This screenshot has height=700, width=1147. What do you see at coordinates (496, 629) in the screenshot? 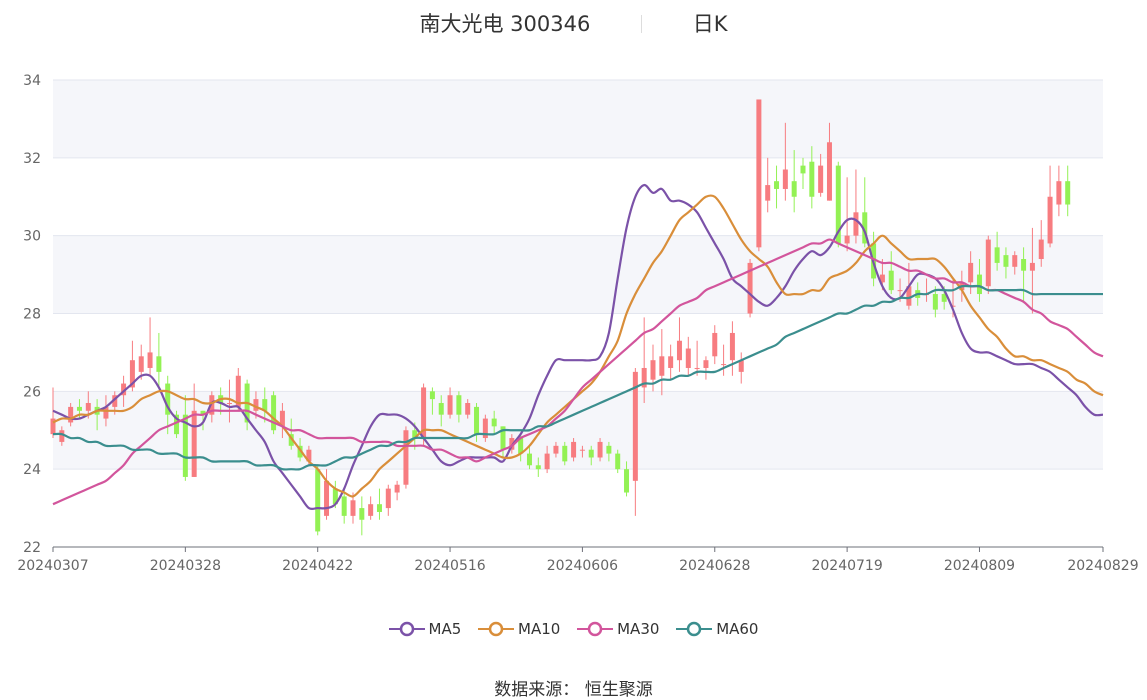
I see `ma10-legend-icon` at bounding box center [496, 629].